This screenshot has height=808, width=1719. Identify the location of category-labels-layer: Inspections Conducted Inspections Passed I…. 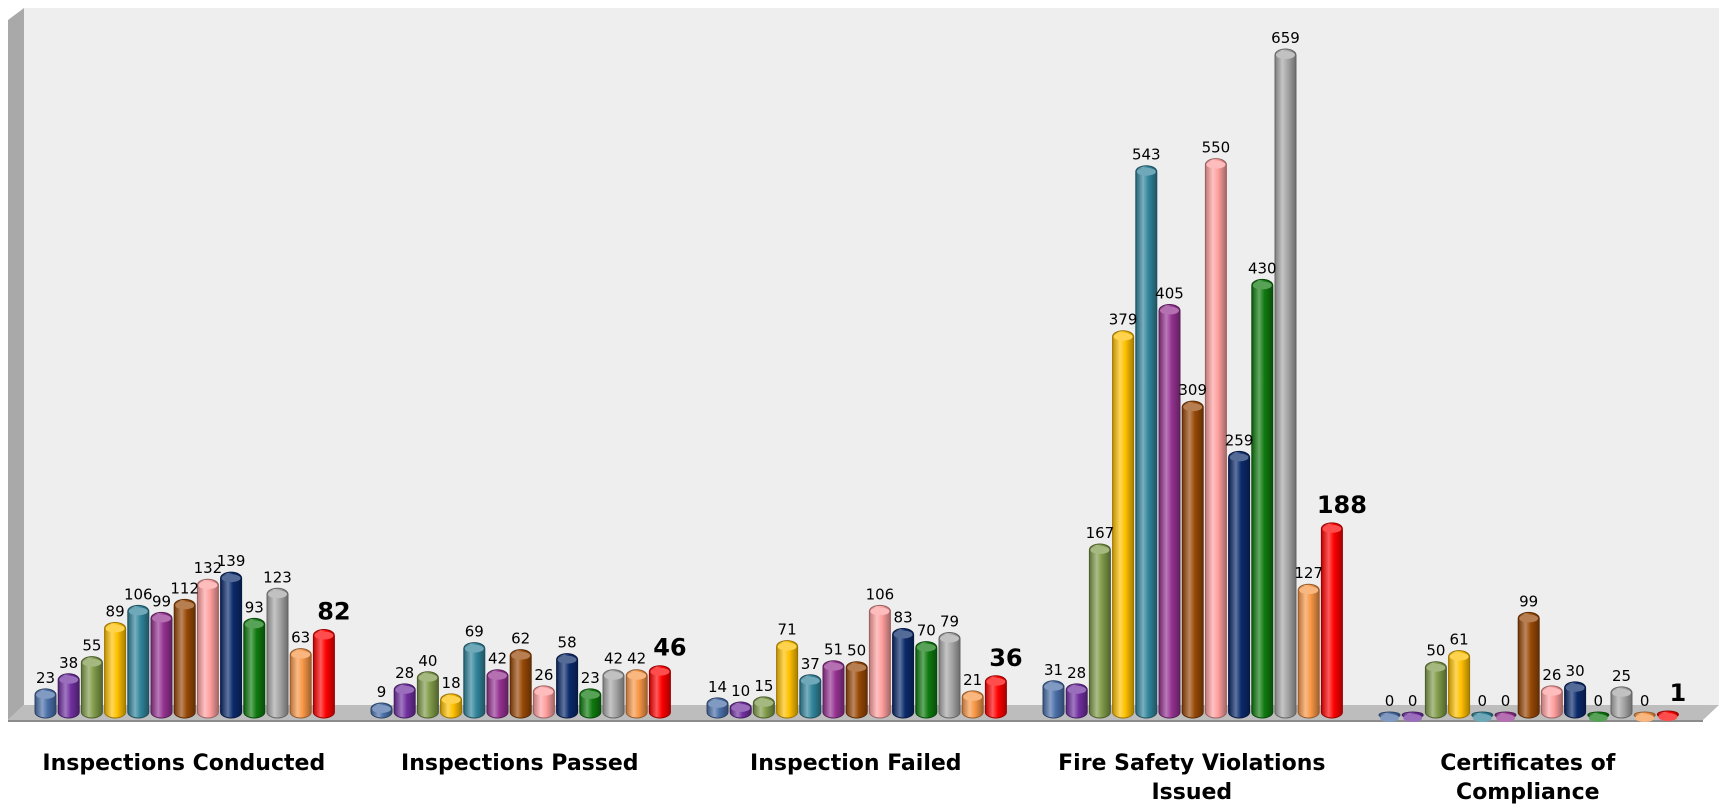
(828, 778).